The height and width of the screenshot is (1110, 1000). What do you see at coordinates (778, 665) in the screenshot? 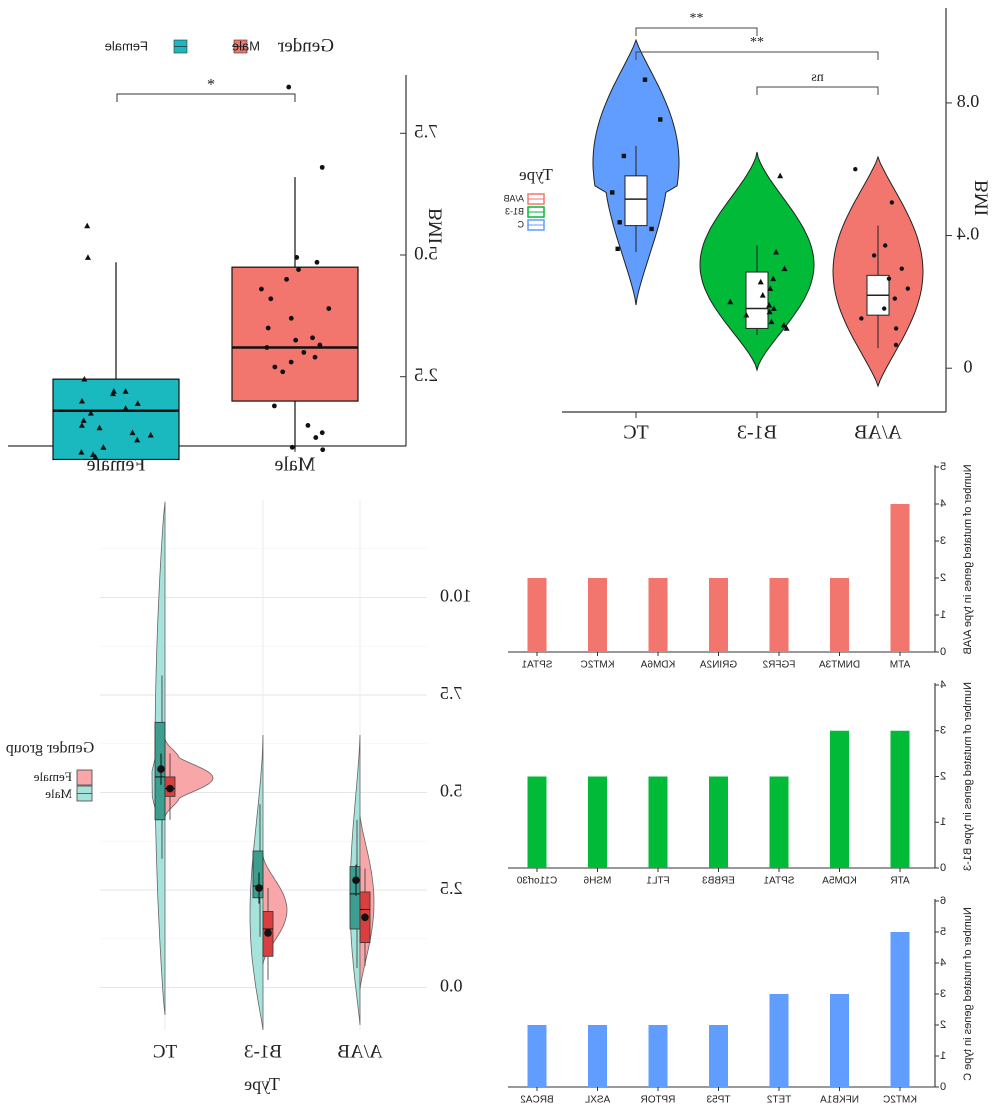
I see `x-tick-label: FGFR2` at bounding box center [778, 665].